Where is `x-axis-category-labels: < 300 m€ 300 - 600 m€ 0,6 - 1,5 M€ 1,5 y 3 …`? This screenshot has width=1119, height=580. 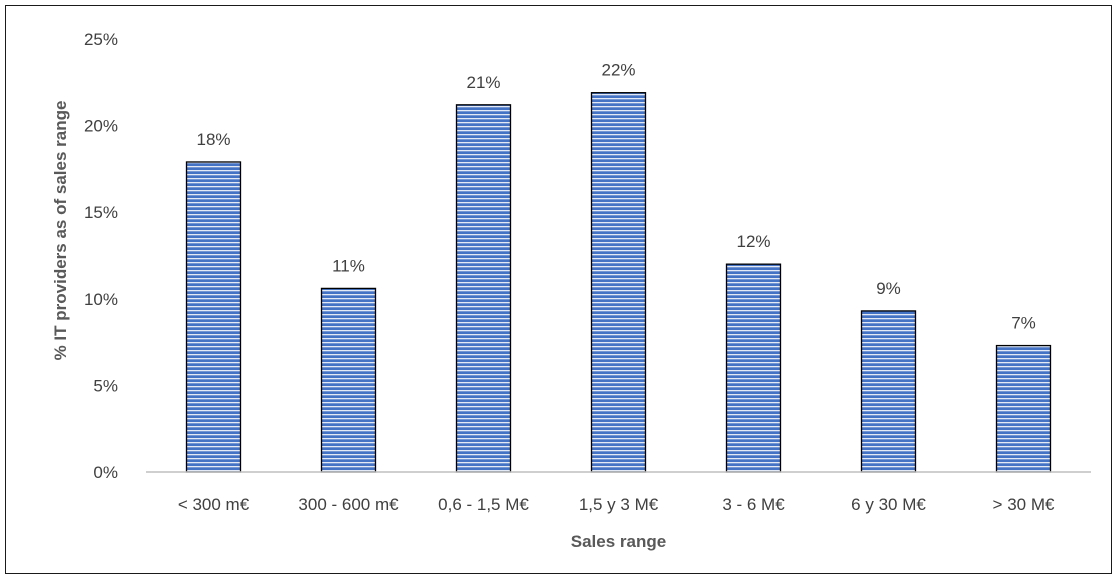
x-axis-category-labels: < 300 m€ 300 - 600 m€ 0,6 - 1,5 M€ 1,5 y 3 … is located at coordinates (616, 504).